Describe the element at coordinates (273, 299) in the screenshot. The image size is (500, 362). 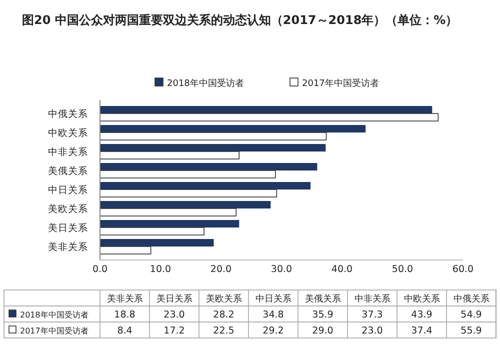
I see `category-label: 中日关系` at that location.